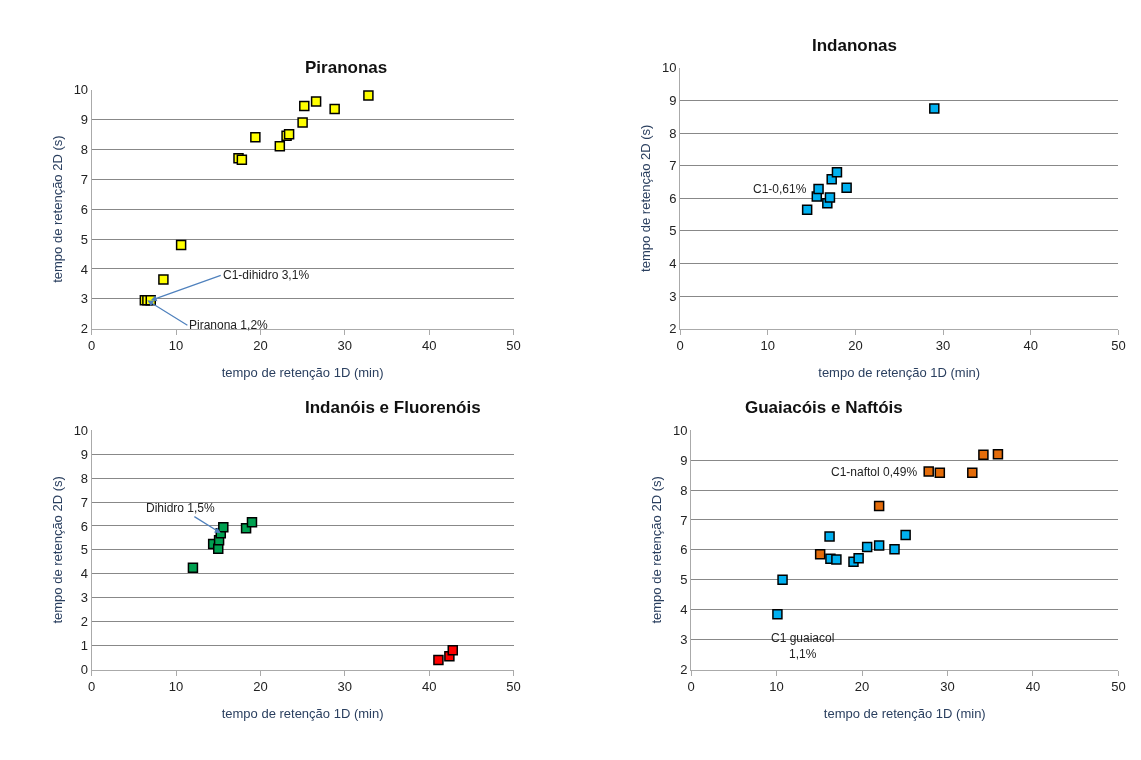 The image size is (1141, 760). What do you see at coordinates (346, 67) in the screenshot?
I see `chart-title: Piranonas` at bounding box center [346, 67].